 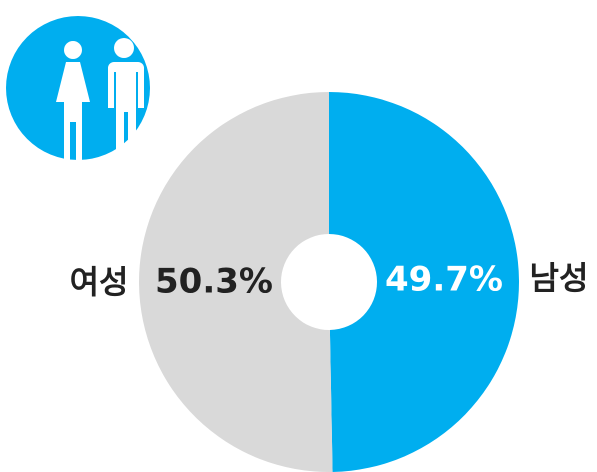 What do you see at coordinates (214, 282) in the screenshot?
I see `value-label: 50.3%` at bounding box center [214, 282].